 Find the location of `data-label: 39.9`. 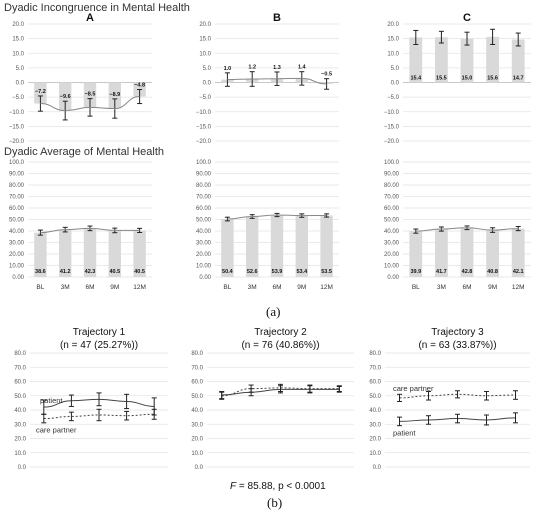

data-label: 39.9 is located at coordinates (415, 272).